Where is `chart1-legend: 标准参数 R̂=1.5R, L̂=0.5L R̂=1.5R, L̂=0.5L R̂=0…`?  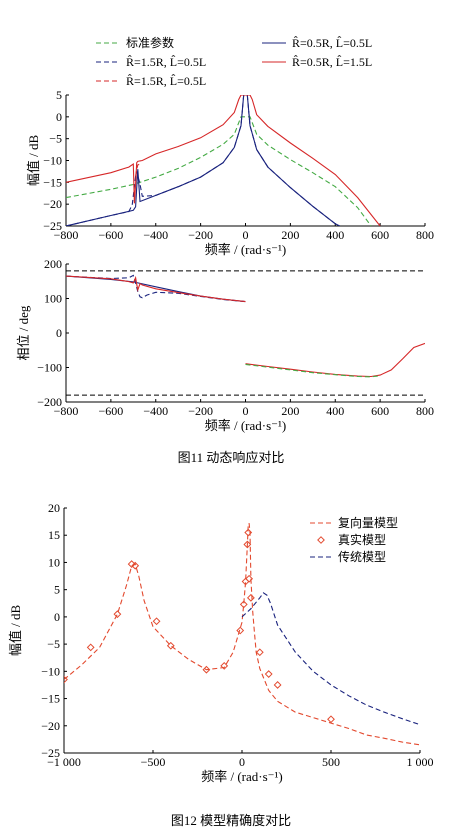 chart1-legend: 标准参数 R̂=1.5R, L̂=0.5L R̂=1.5R, L̂=0.5L R̂=0… is located at coordinates (234, 61).